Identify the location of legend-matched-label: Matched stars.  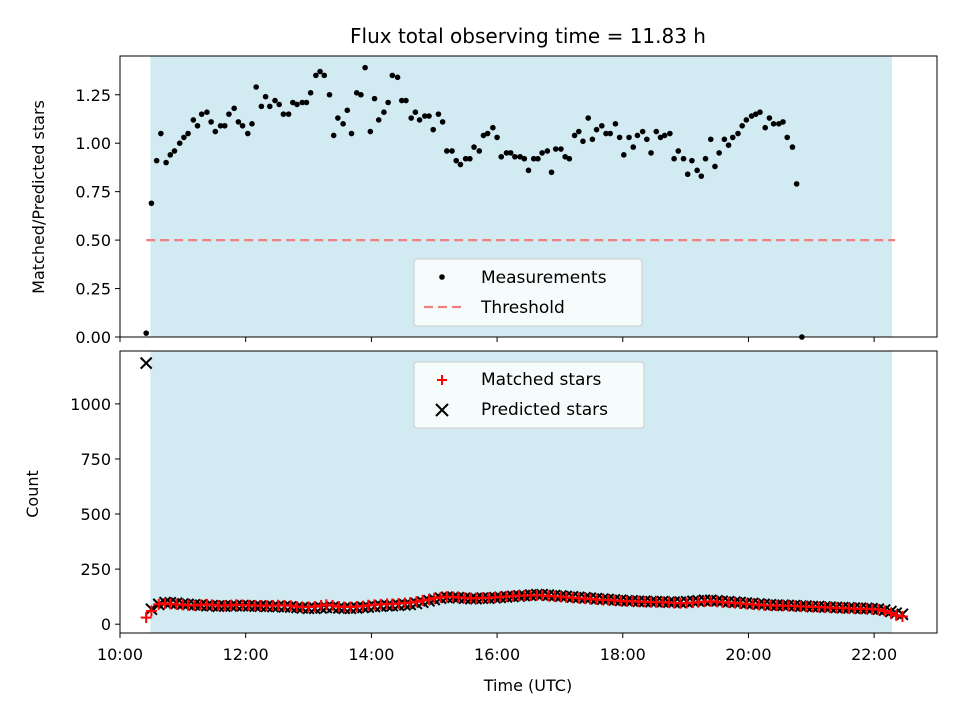
(541, 380).